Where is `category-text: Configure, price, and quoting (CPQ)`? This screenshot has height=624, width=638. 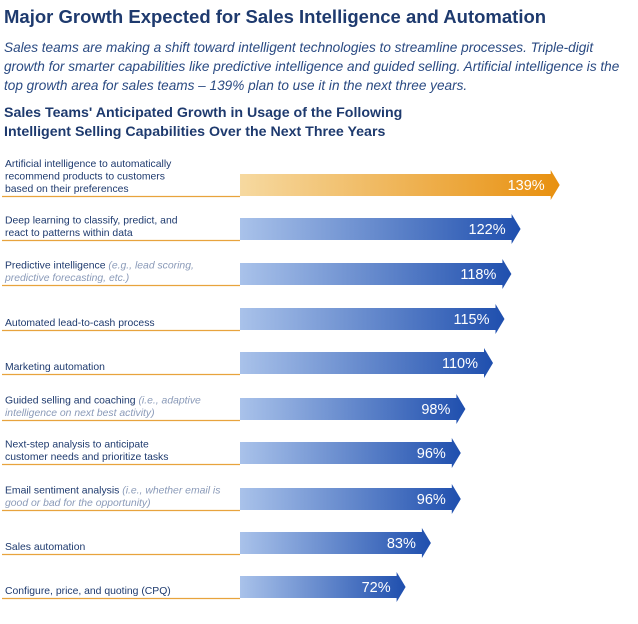
category-text: Configure, price, and quoting (CPQ) is located at coordinates (88, 591).